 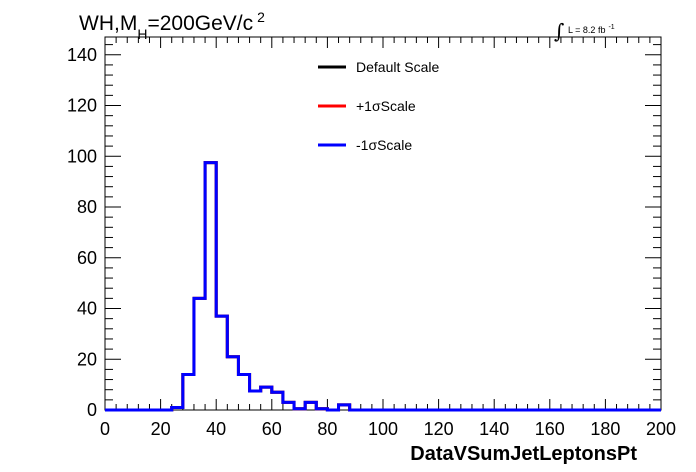 I want to click on chart-title: WH,MH=200GeV/c 2, so click(x=172, y=25).